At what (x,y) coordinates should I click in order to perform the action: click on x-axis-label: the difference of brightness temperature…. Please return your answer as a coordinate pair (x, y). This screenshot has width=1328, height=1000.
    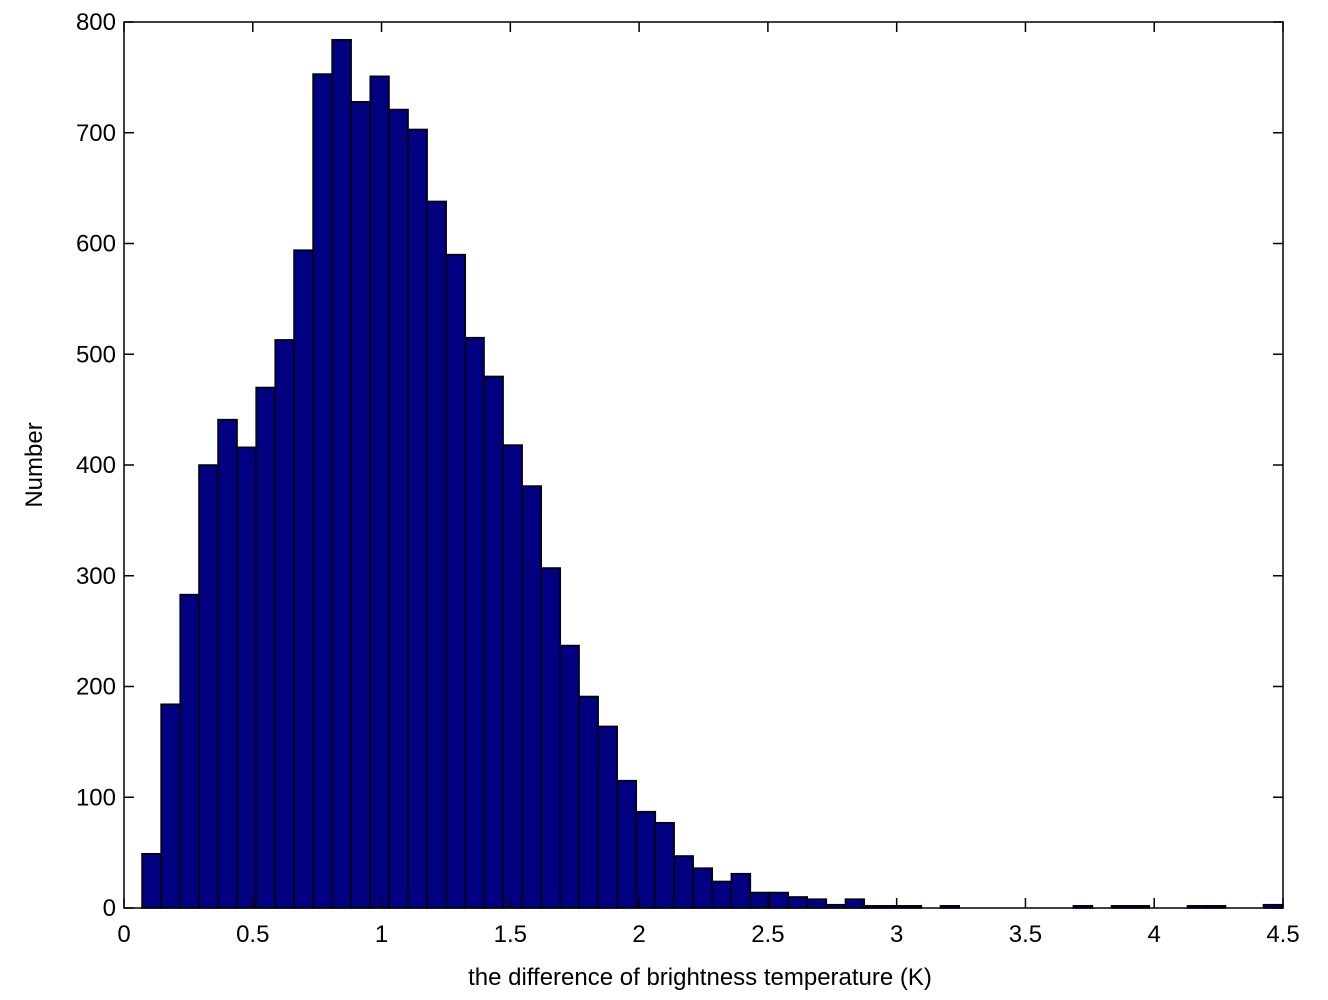
    Looking at the image, I should click on (700, 977).